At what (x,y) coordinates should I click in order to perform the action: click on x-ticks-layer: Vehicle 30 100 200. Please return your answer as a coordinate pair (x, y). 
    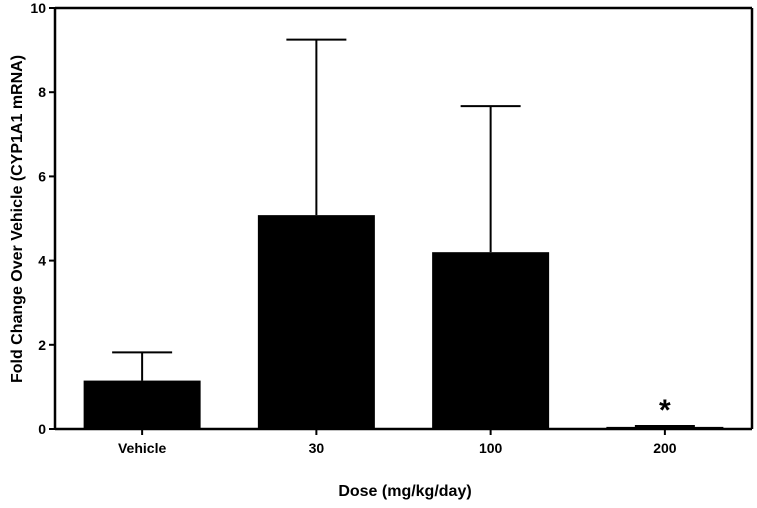
    Looking at the image, I should click on (397, 442).